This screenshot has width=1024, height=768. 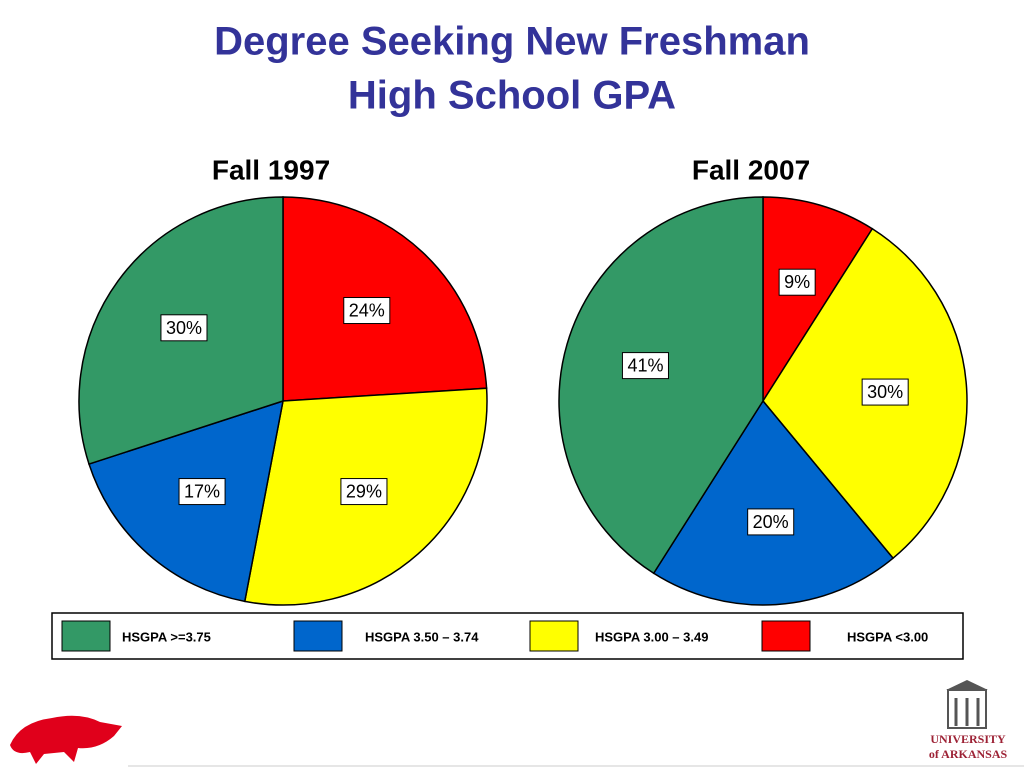 I want to click on data-label: 29%, so click(x=364, y=492).